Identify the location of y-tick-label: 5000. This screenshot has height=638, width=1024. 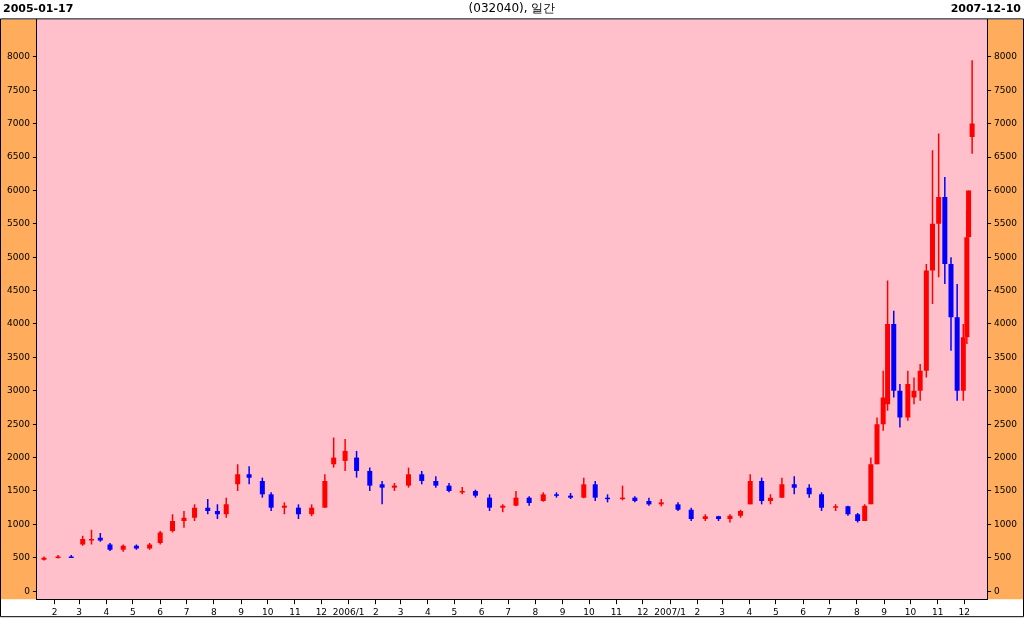
(19, 256).